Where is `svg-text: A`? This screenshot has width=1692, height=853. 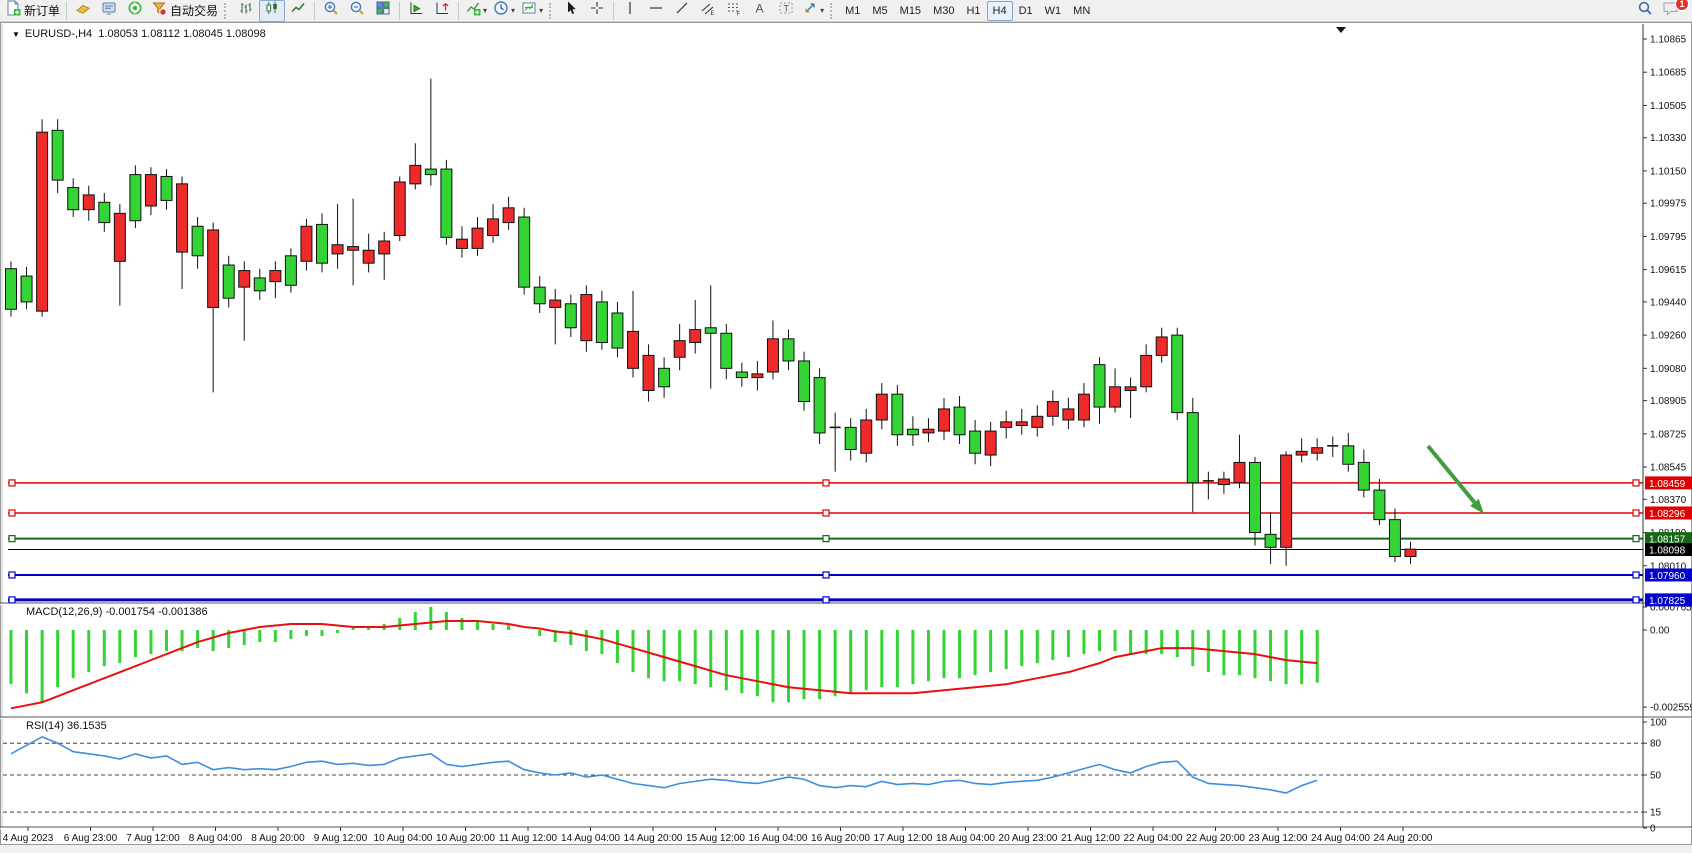 svg-text: A is located at coordinates (760, 9).